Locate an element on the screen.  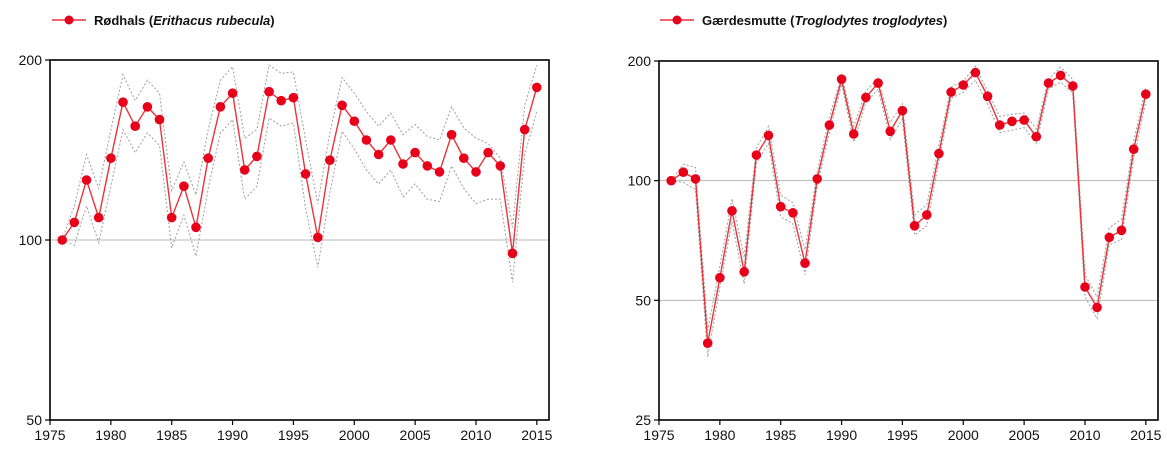
x-tick-label: 1995 is located at coordinates (902, 435).